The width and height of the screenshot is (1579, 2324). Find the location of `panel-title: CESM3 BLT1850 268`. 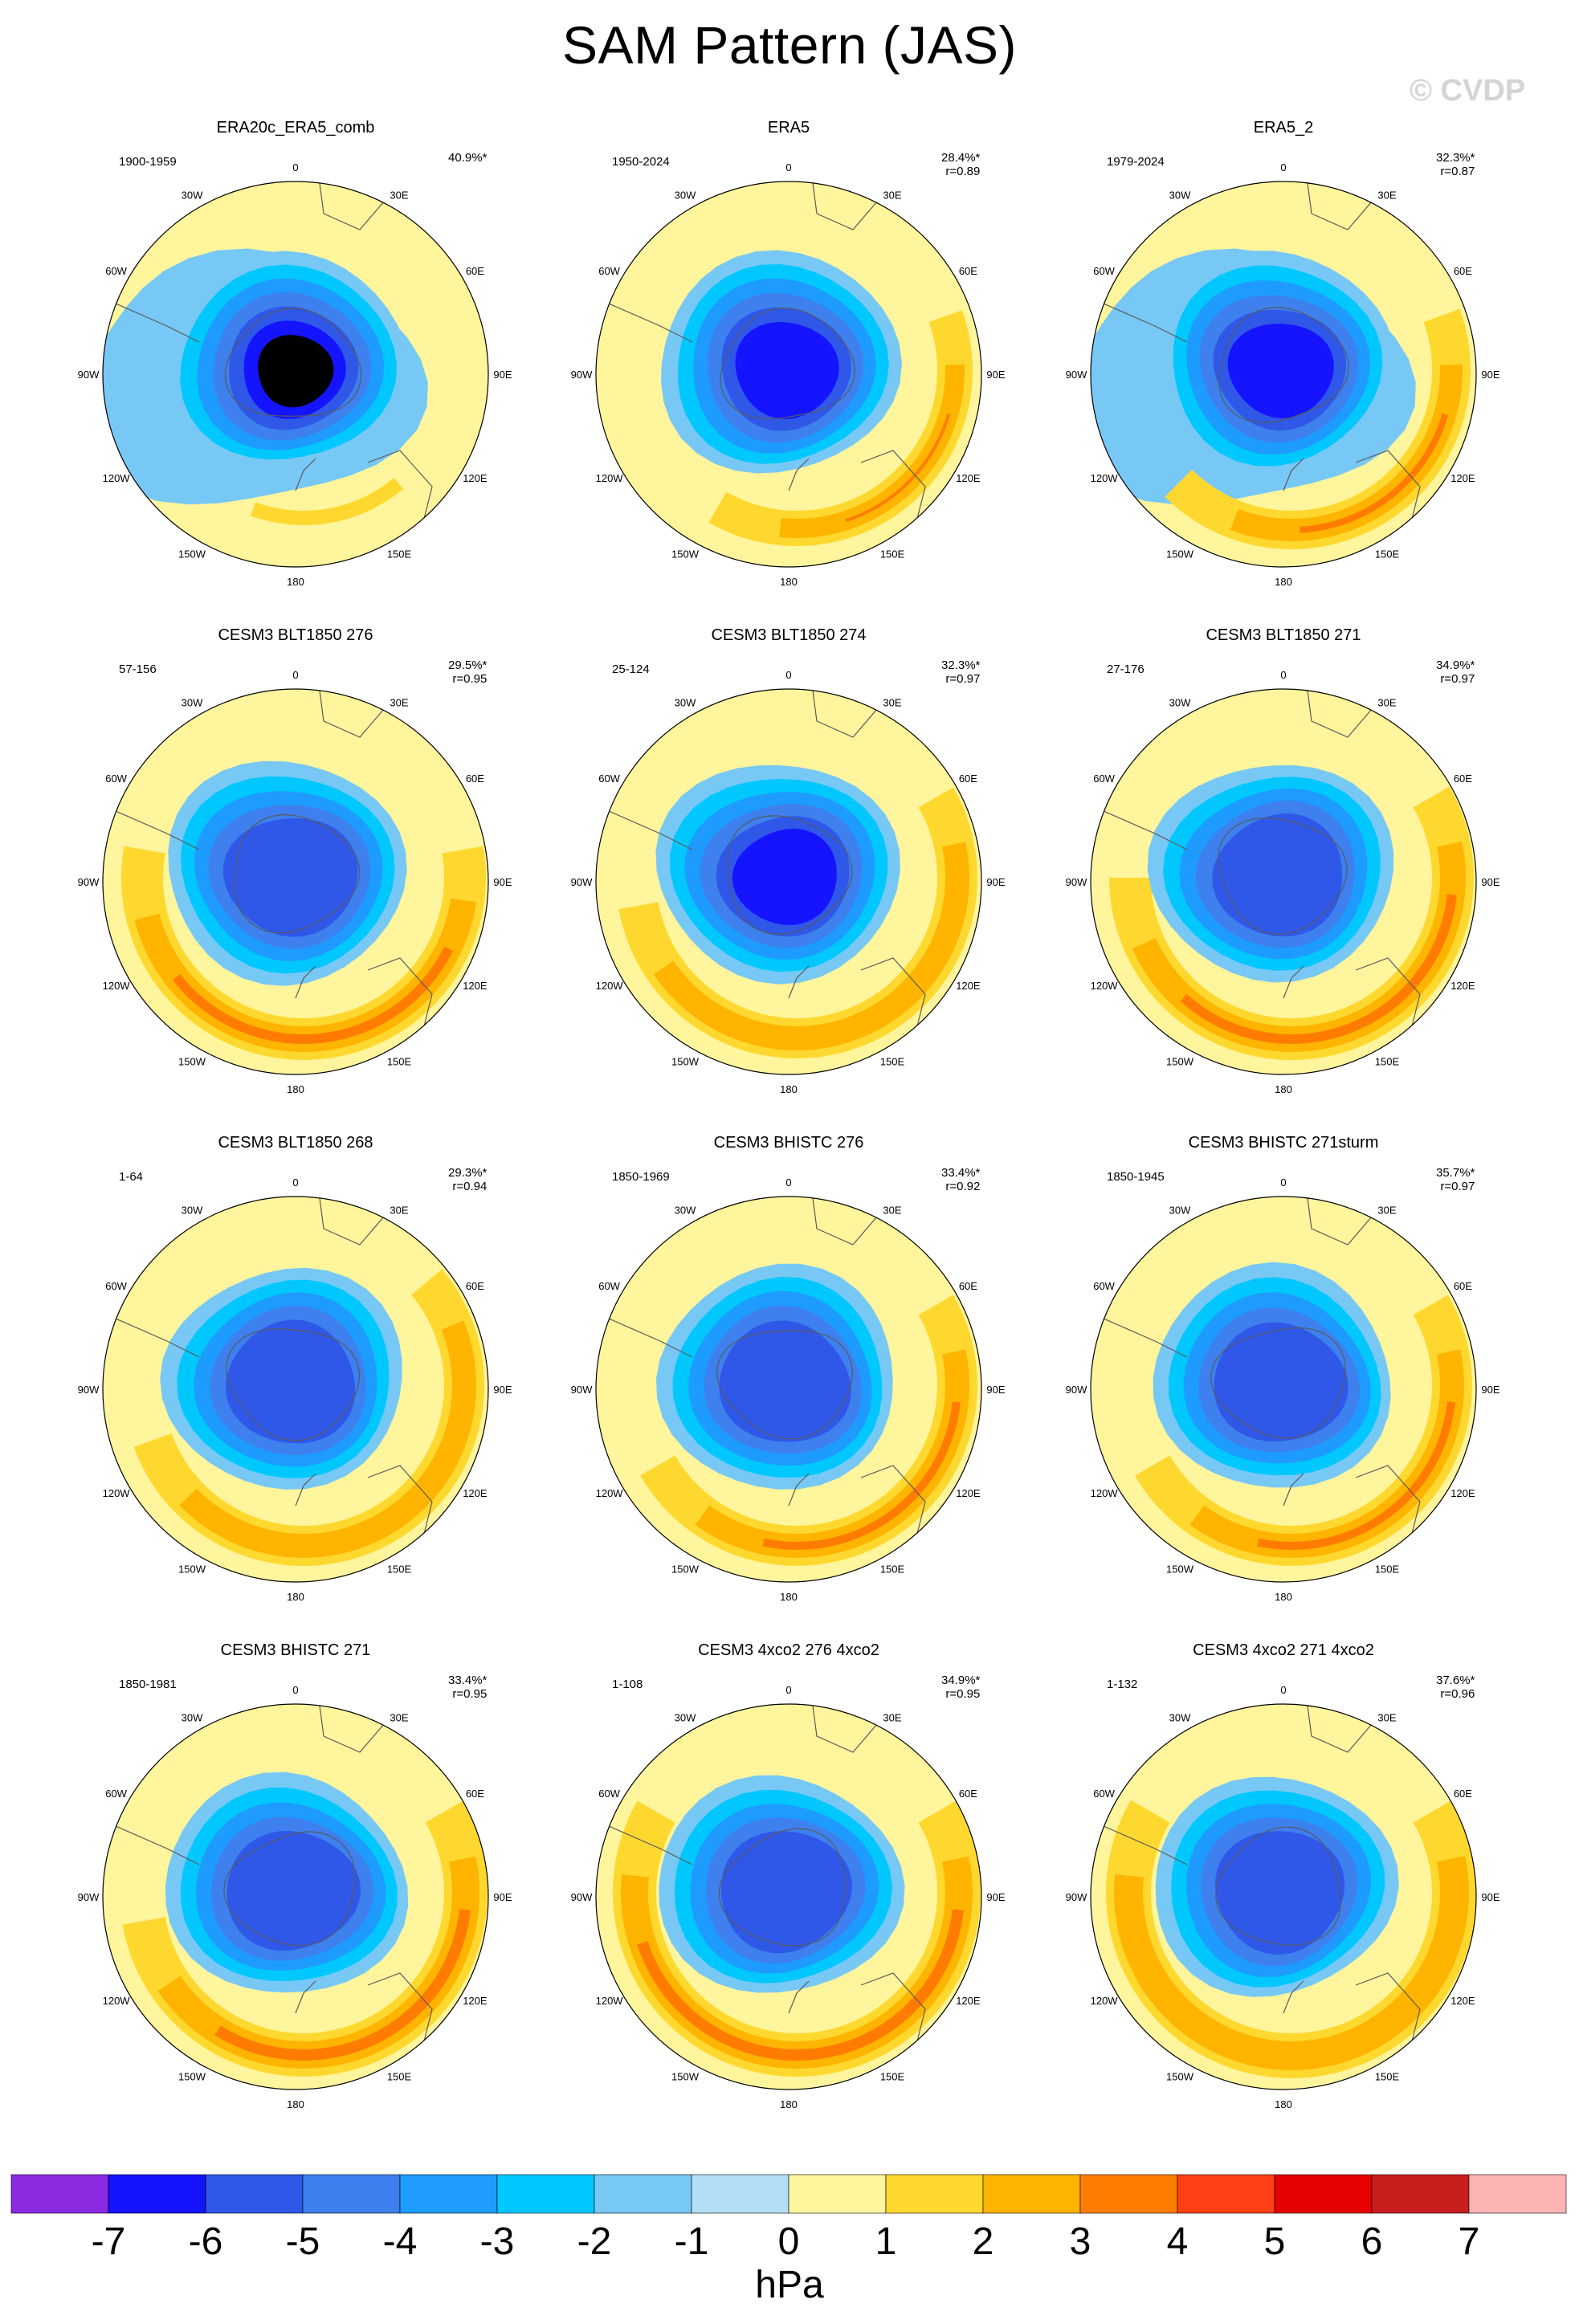

panel-title: CESM3 BLT1850 268 is located at coordinates (295, 1143).